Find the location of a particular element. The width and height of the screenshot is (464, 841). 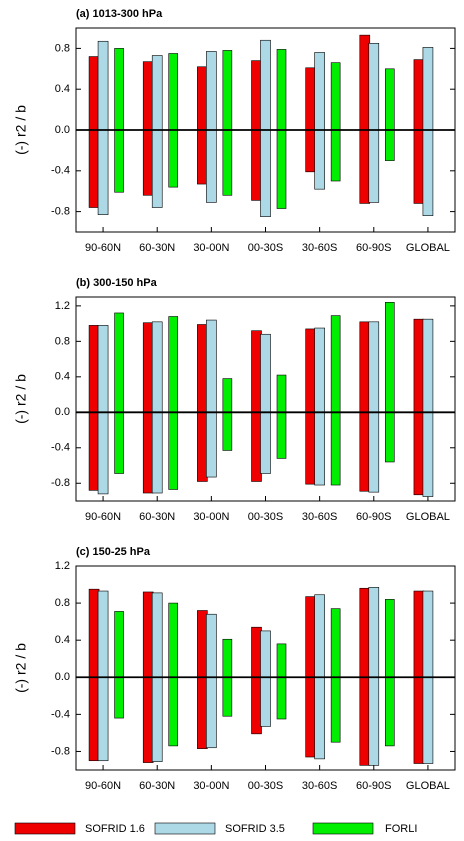

legend-label: SOFRID 1.6 is located at coordinates (115, 829).